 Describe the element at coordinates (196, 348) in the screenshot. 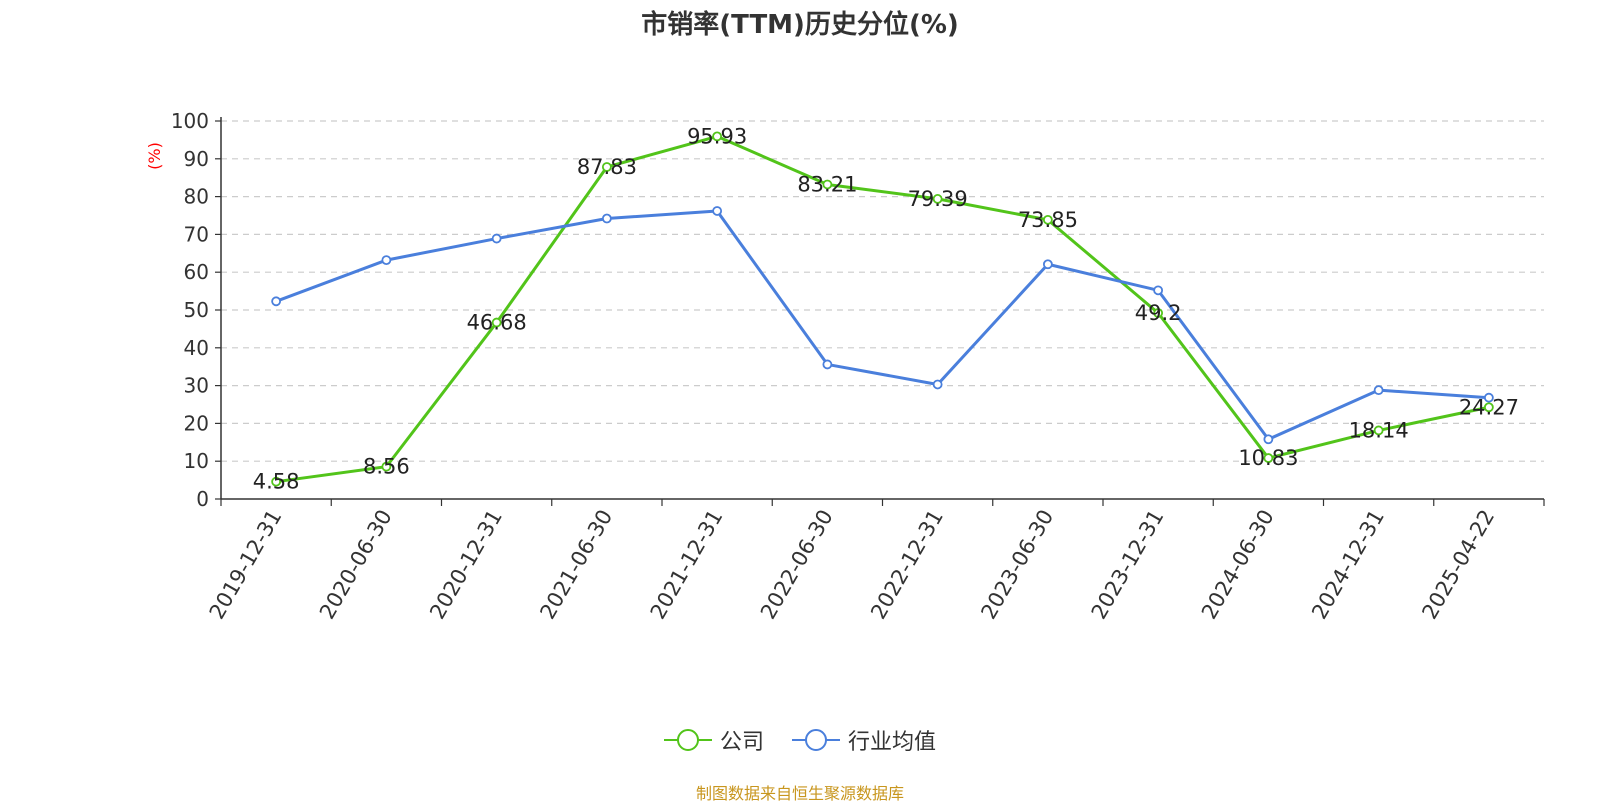

I see `y-tick-label-40: 40` at that location.